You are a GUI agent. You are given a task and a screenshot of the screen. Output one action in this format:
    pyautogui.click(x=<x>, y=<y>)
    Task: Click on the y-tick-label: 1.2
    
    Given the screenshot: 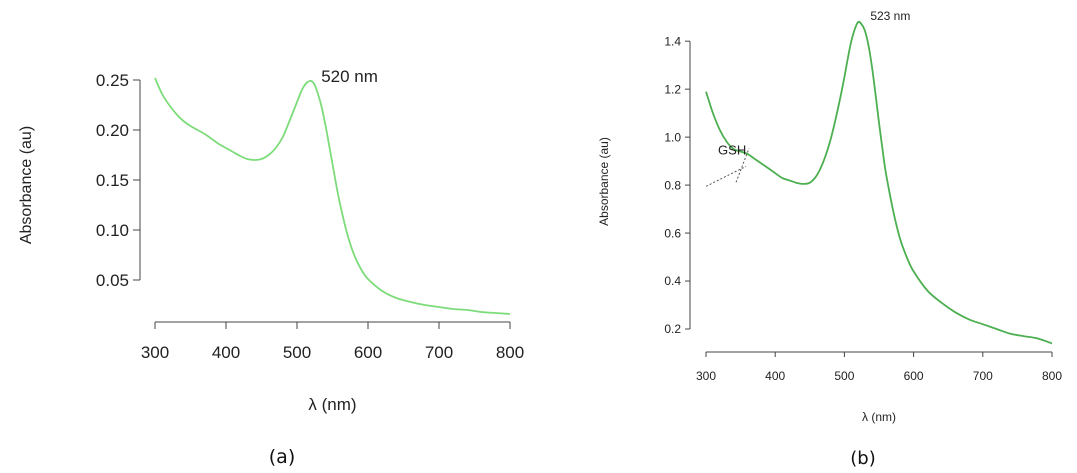 What is the action you would take?
    pyautogui.click(x=672, y=89)
    